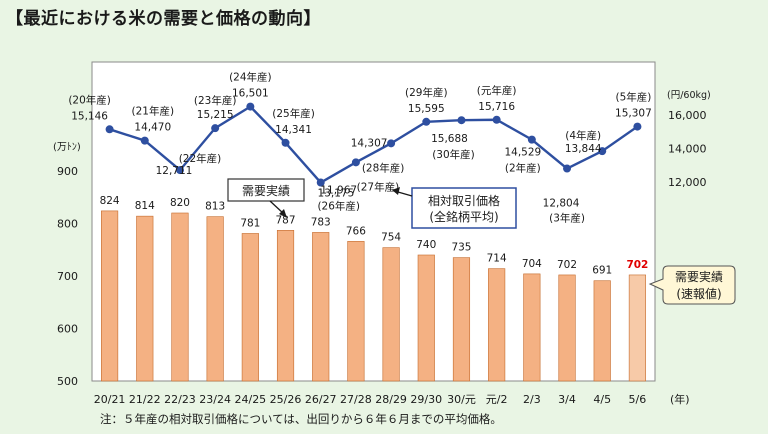 The width and height of the screenshot is (768, 434). Describe the element at coordinates (426, 245) in the screenshot. I see `bar-value-label: 740` at that location.